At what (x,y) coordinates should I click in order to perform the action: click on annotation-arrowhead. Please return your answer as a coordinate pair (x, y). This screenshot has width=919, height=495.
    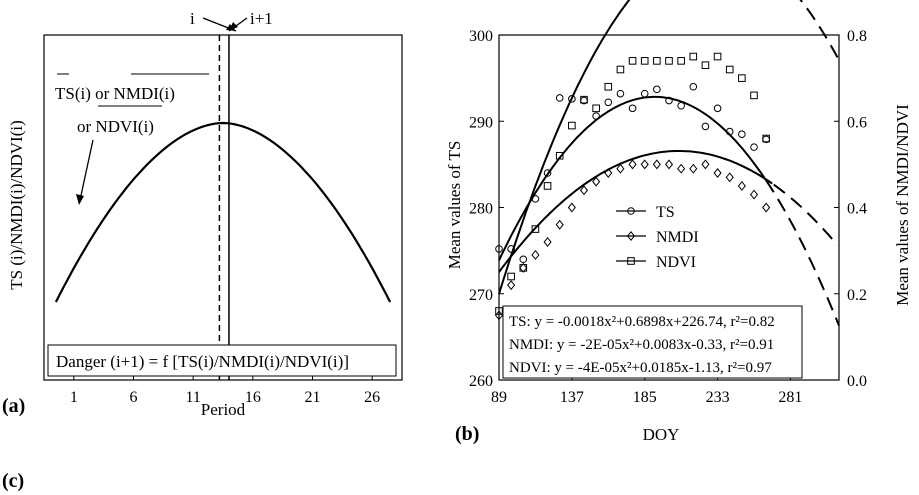
    Looking at the image, I should click on (80, 199).